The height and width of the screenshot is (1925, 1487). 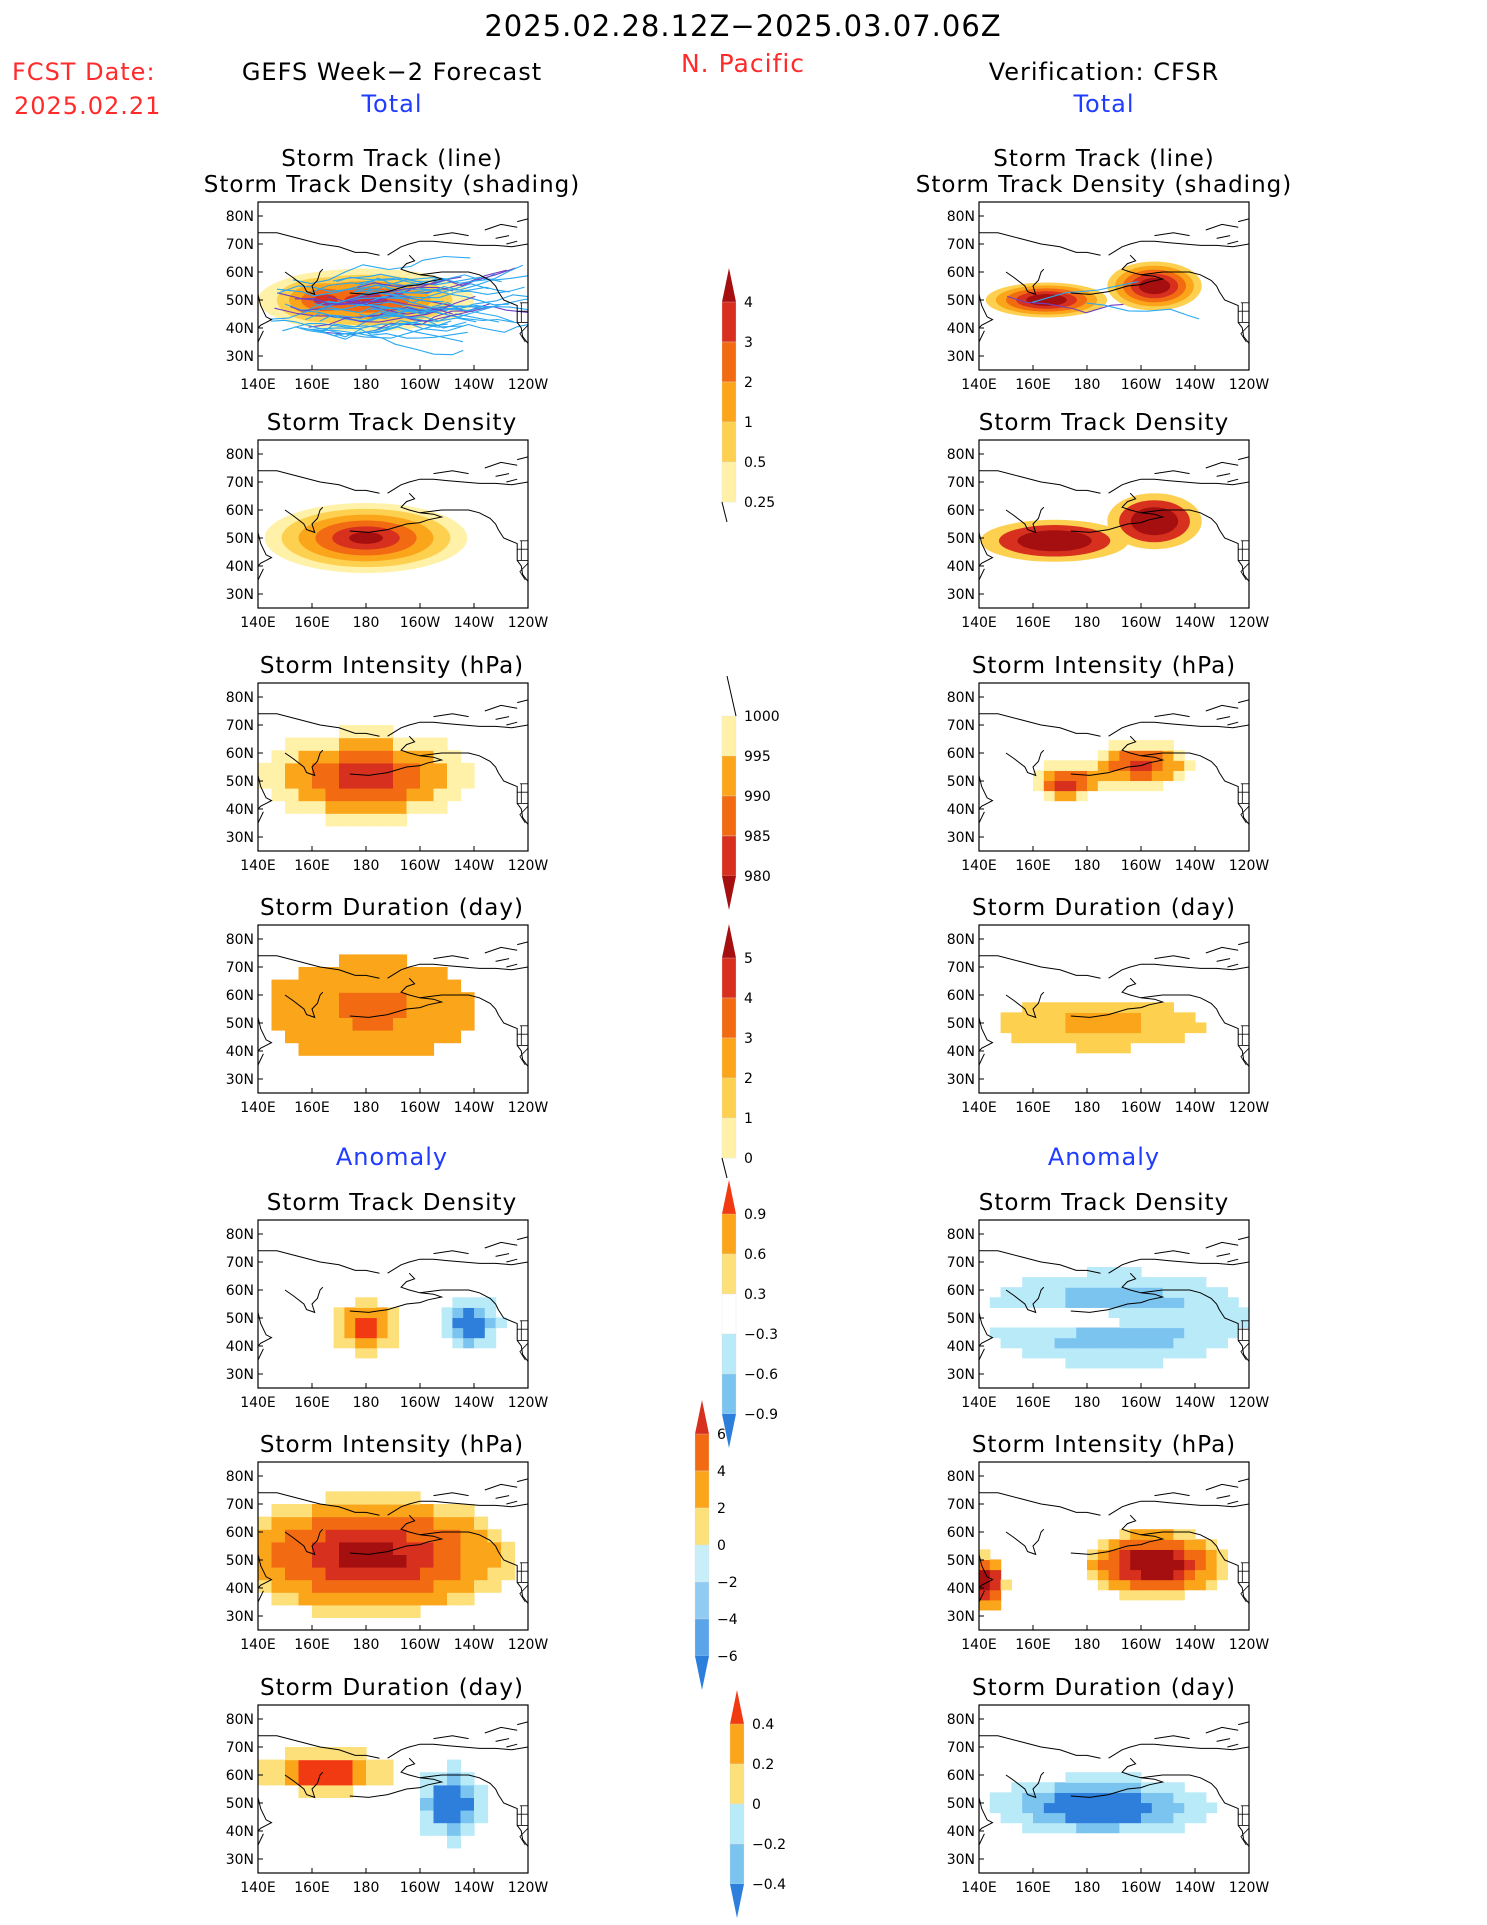 I want to click on storm-track-lines, so click(x=398, y=305).